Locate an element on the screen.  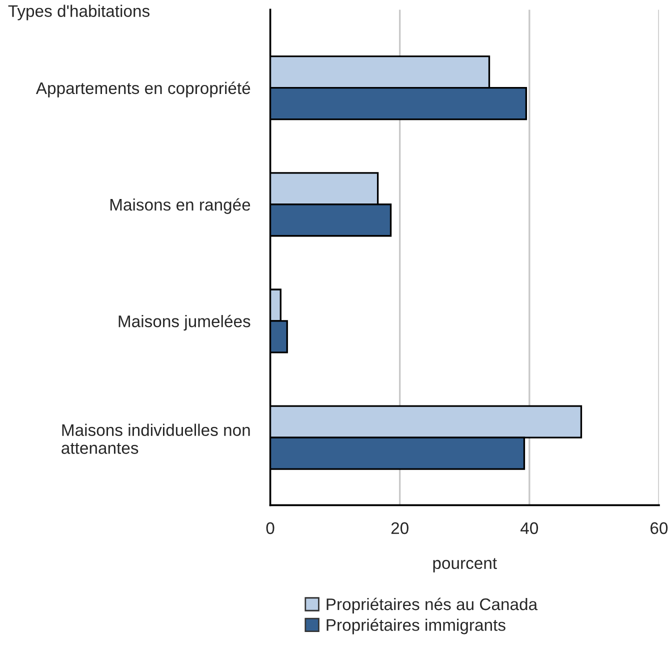
legend-label: Propriétaires nés au Canada is located at coordinates (432, 606).